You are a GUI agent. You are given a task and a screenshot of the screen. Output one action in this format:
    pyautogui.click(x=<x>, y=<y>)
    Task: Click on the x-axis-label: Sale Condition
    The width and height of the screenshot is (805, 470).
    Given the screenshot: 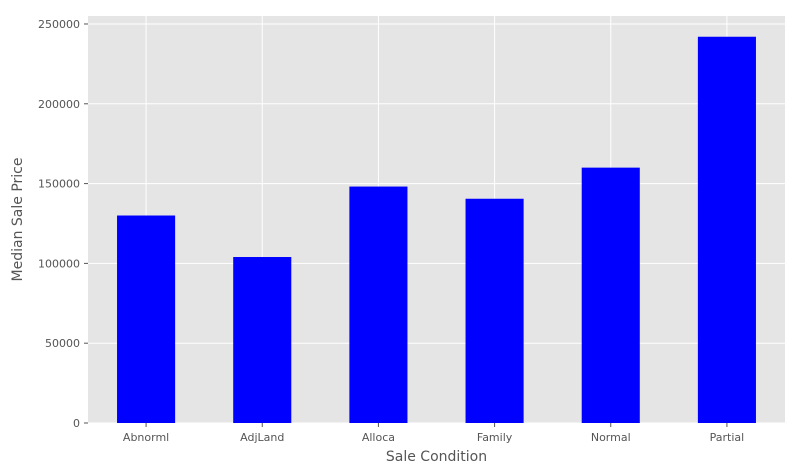 What is the action you would take?
    pyautogui.click(x=436, y=457)
    